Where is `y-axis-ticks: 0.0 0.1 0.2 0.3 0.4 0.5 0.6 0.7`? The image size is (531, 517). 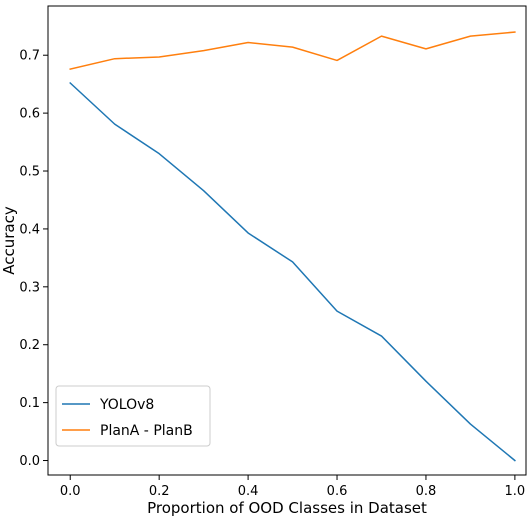
y-axis-ticks: 0.0 0.1 0.2 0.3 0.4 0.5 0.6 0.7 is located at coordinates (33, 259).